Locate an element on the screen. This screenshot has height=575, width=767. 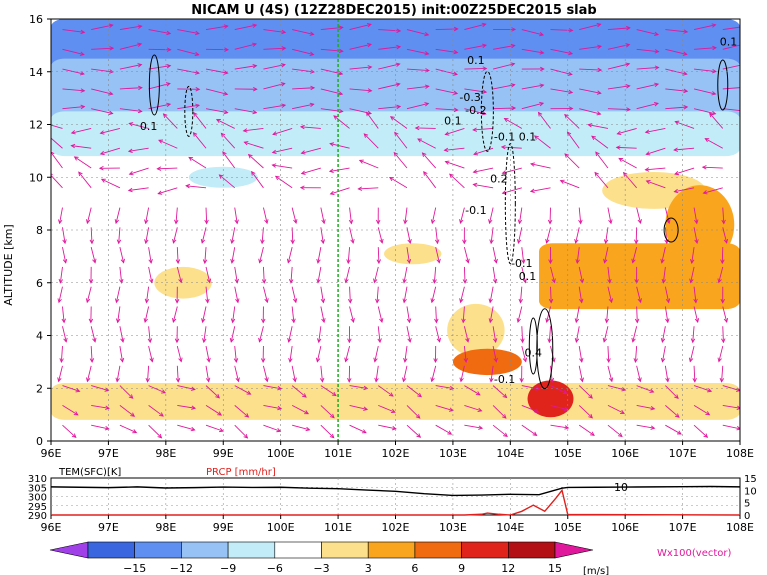
y-tick-label: 2 is located at coordinates (39, 388).